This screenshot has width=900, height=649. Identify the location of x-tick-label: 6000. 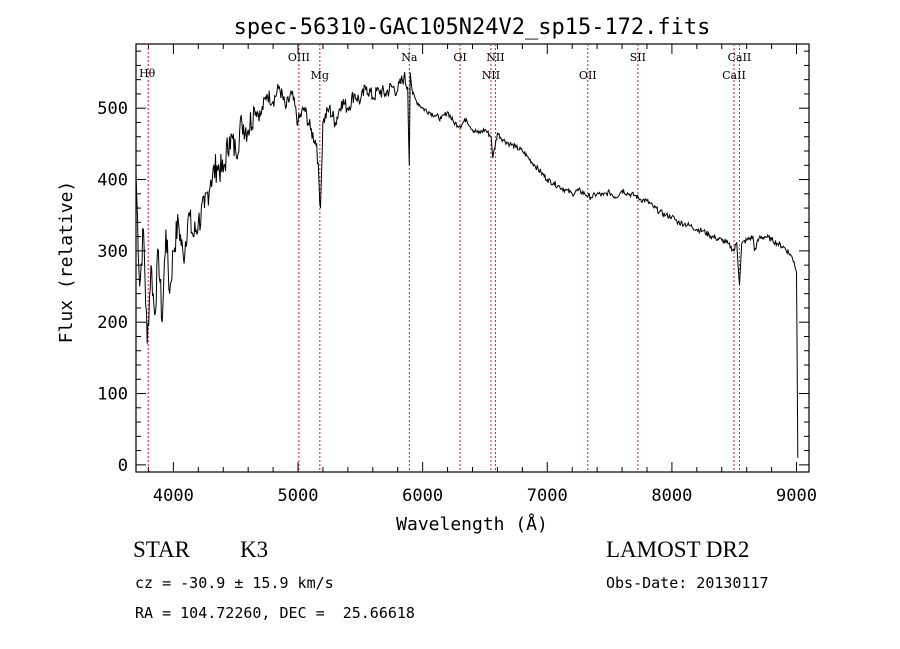
(422, 496).